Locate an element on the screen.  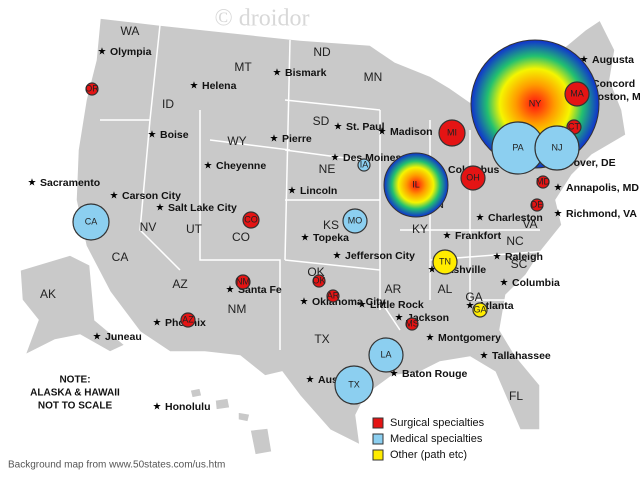
bubble-label: LA is located at coordinates (385, 354).